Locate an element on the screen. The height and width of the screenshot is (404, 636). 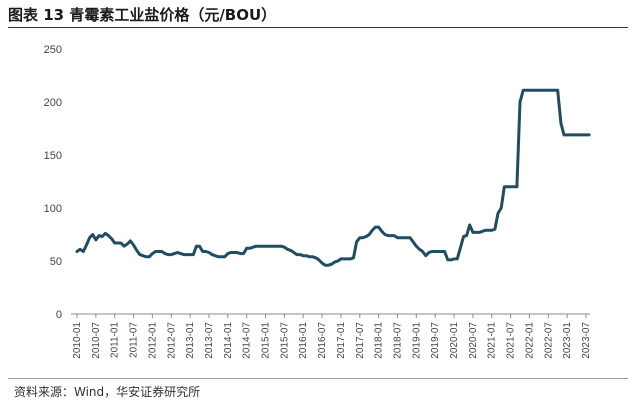
x-tick-label: 2023-01 is located at coordinates (567, 340).